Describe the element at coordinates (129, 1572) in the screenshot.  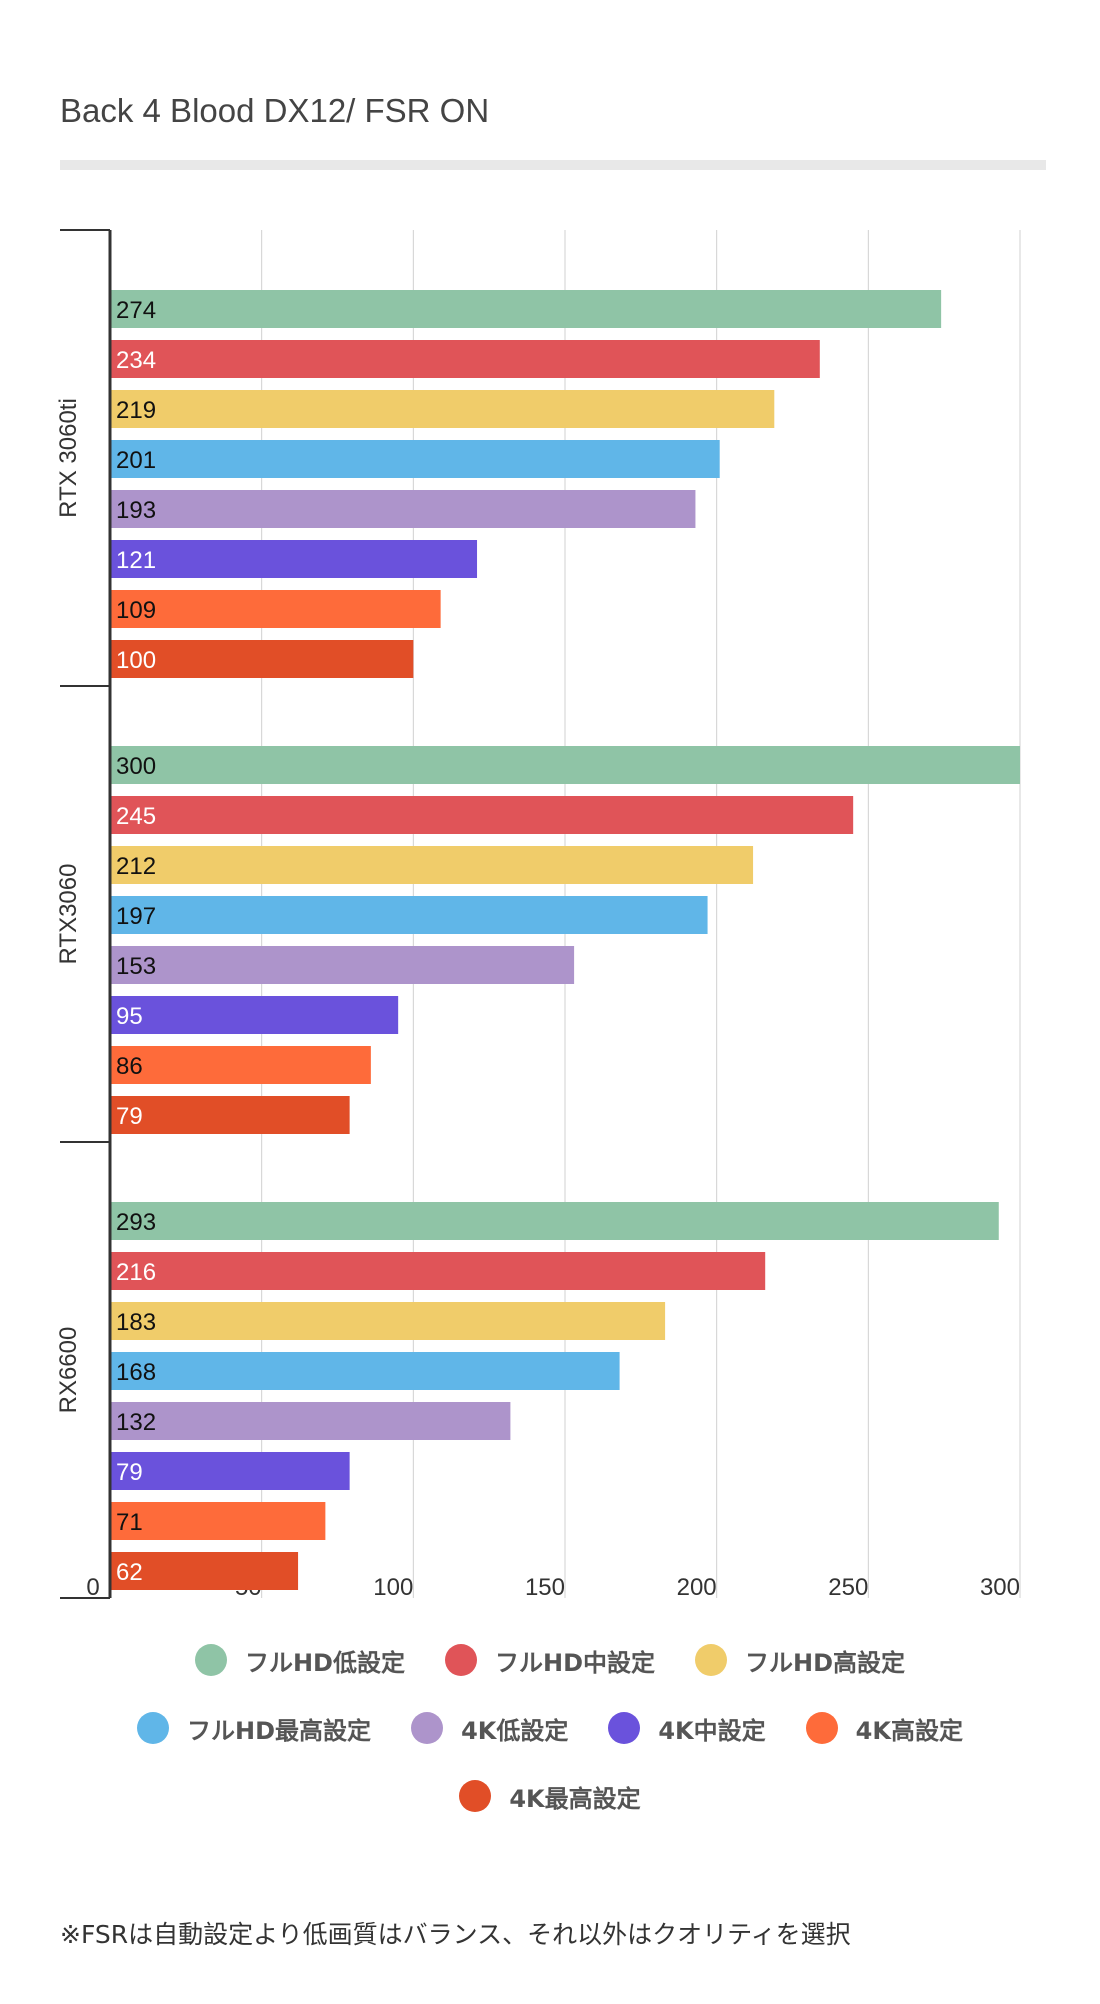
I see `bar-value-label: 62` at that location.